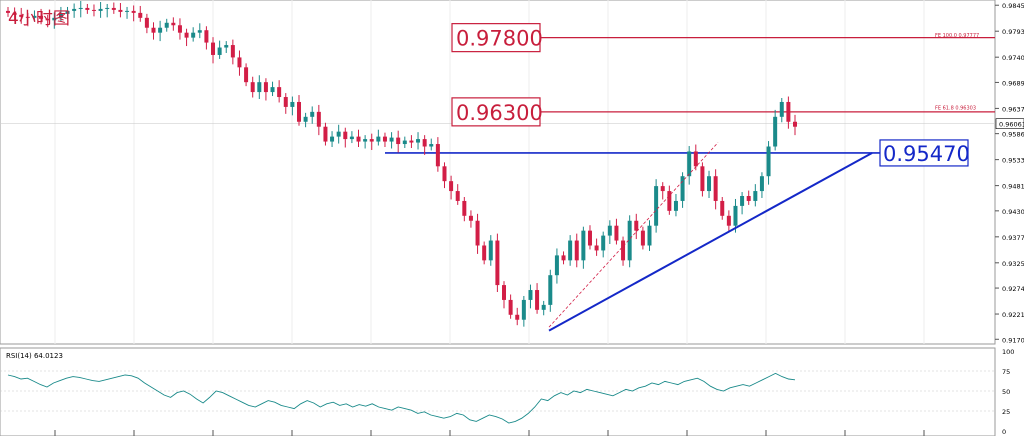 The width and height of the screenshot is (1024, 440). I want to click on trendline-group, so click(710, 237).